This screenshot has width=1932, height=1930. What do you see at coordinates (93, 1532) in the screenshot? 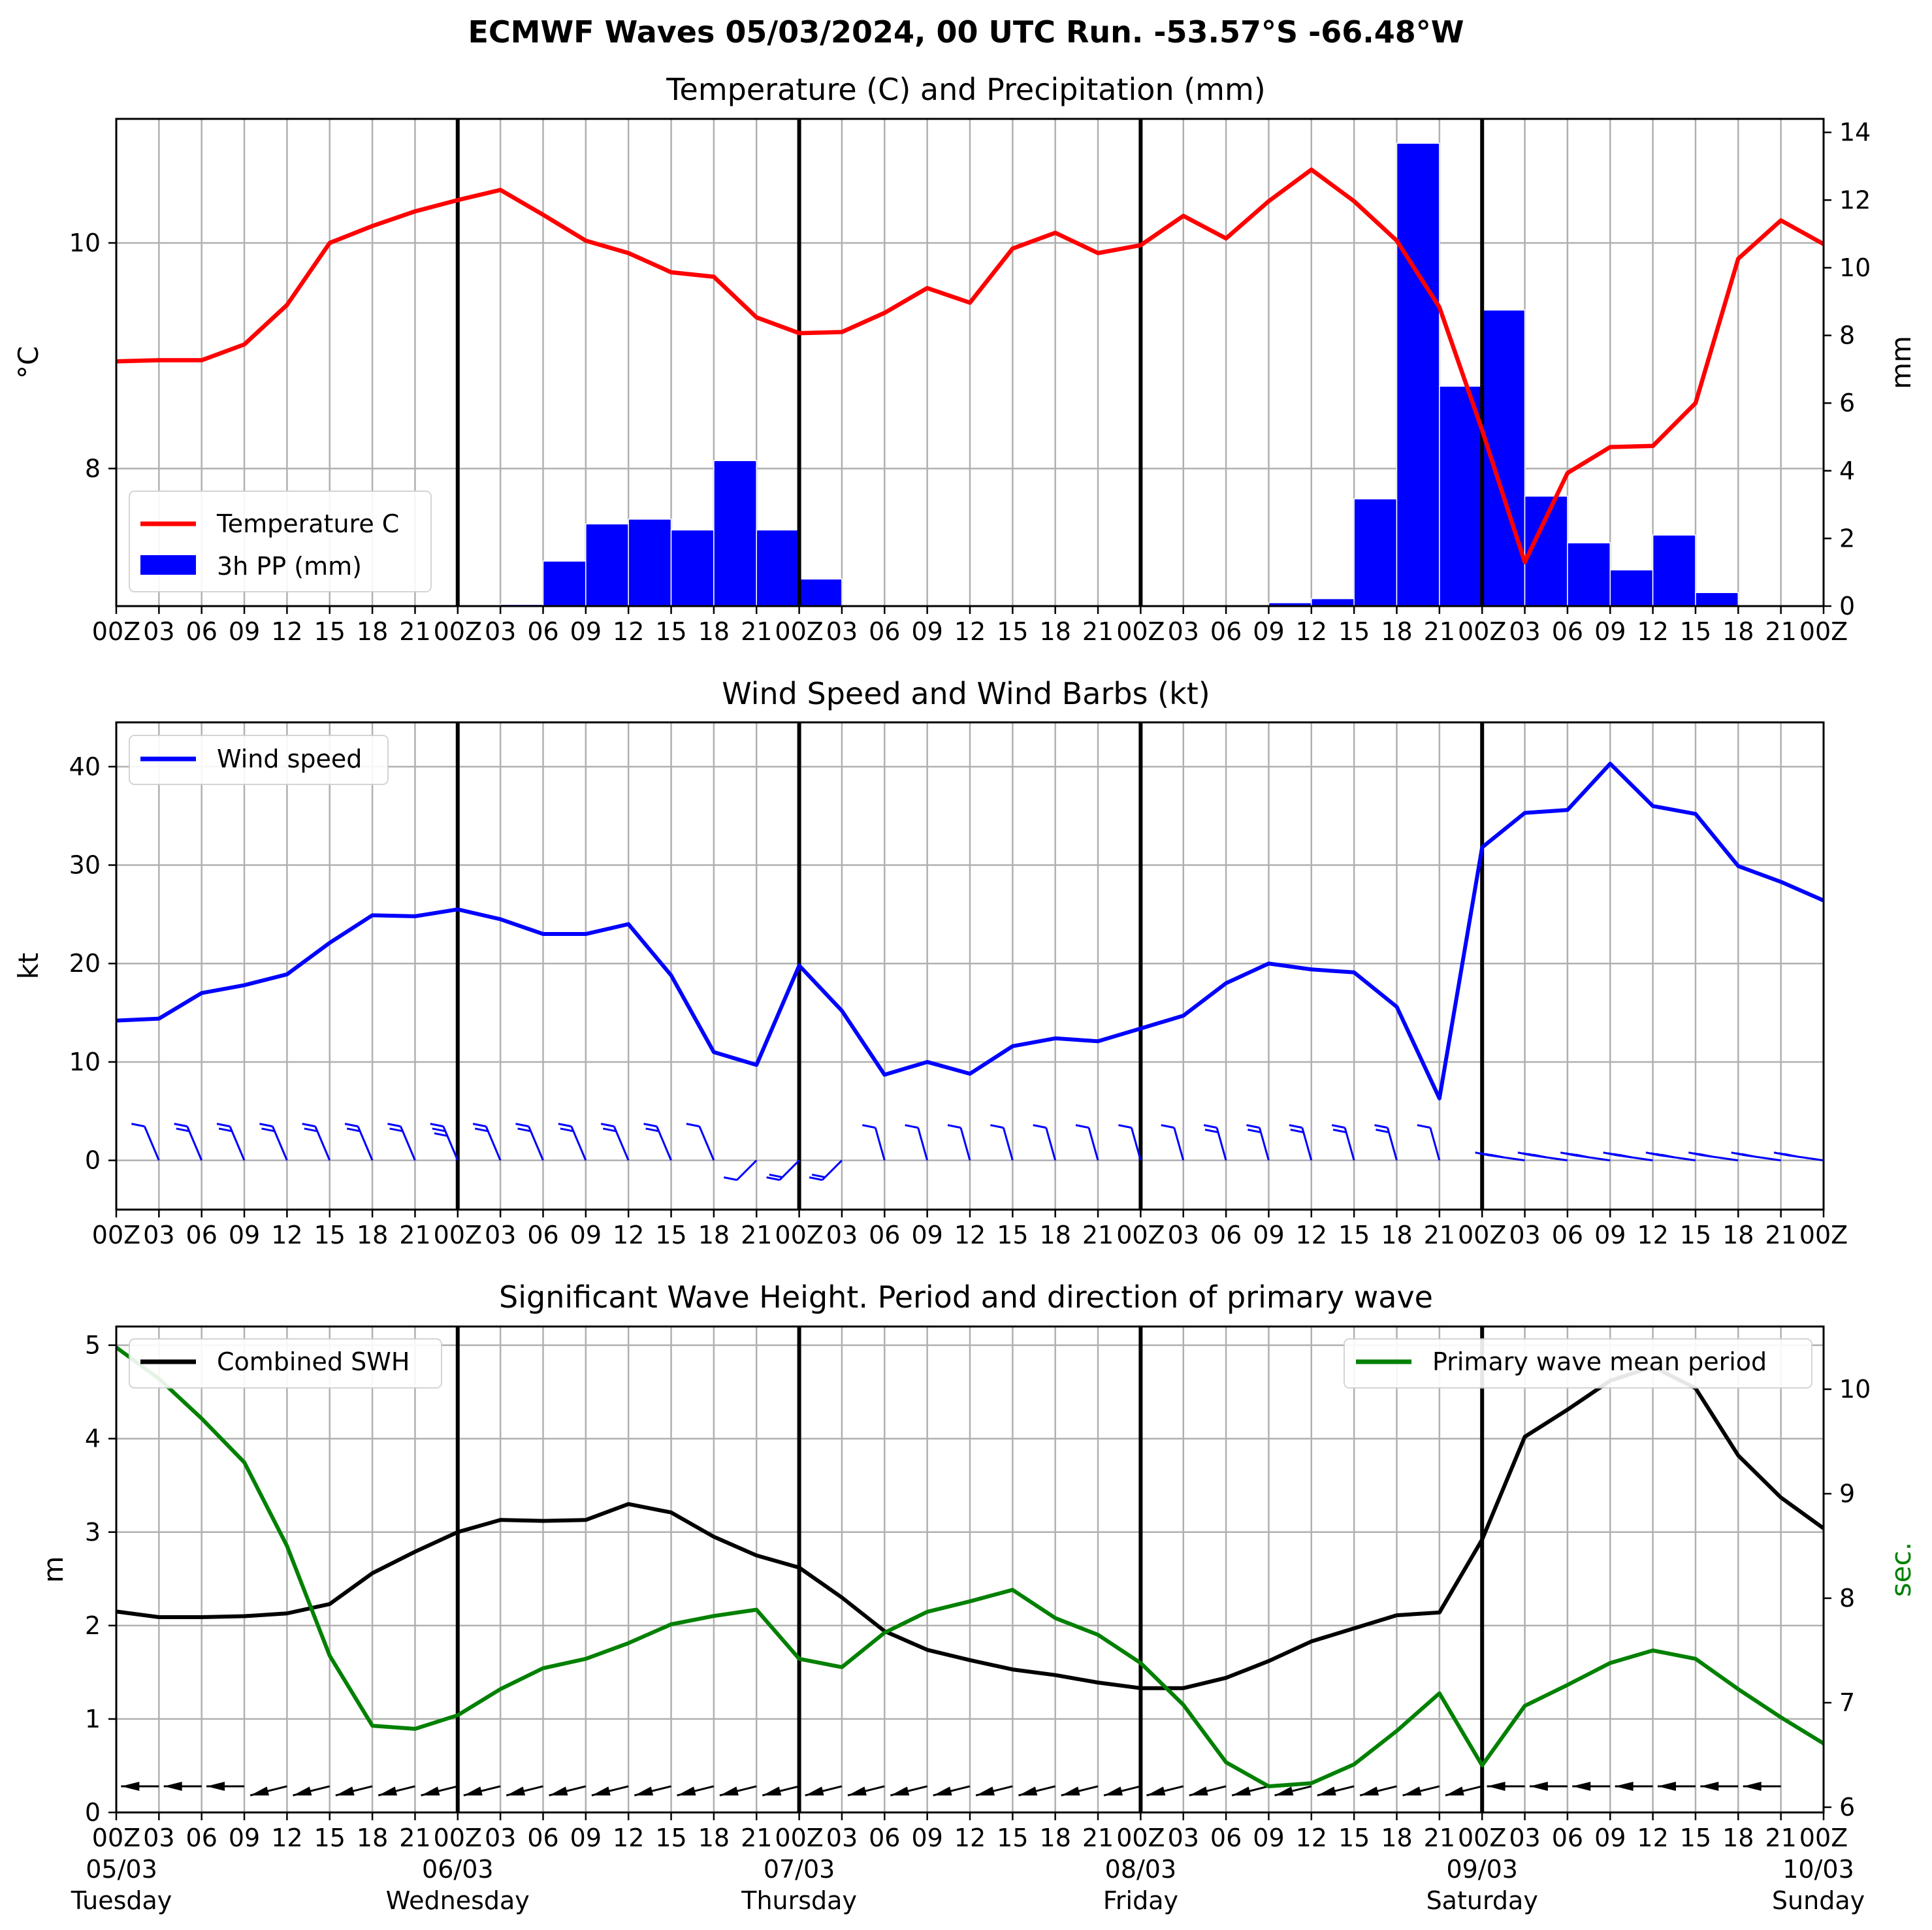
I see `y-tick-label: 3` at bounding box center [93, 1532].